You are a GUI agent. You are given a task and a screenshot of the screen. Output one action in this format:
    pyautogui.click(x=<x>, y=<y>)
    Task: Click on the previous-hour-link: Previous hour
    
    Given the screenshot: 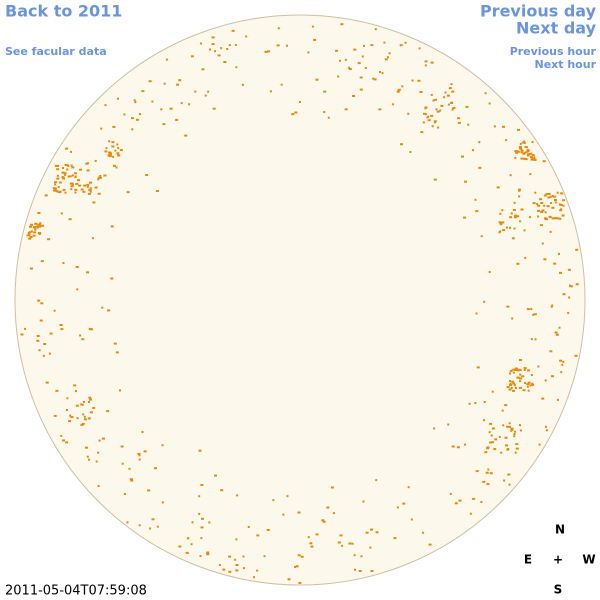 What is the action you would take?
    pyautogui.click(x=553, y=51)
    